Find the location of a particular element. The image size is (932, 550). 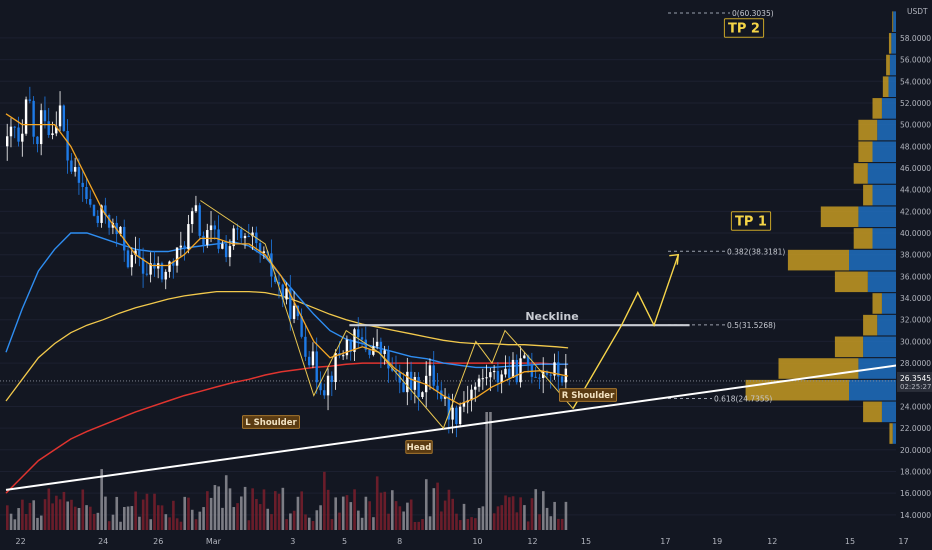

head-label-box is located at coordinates (419, 447).